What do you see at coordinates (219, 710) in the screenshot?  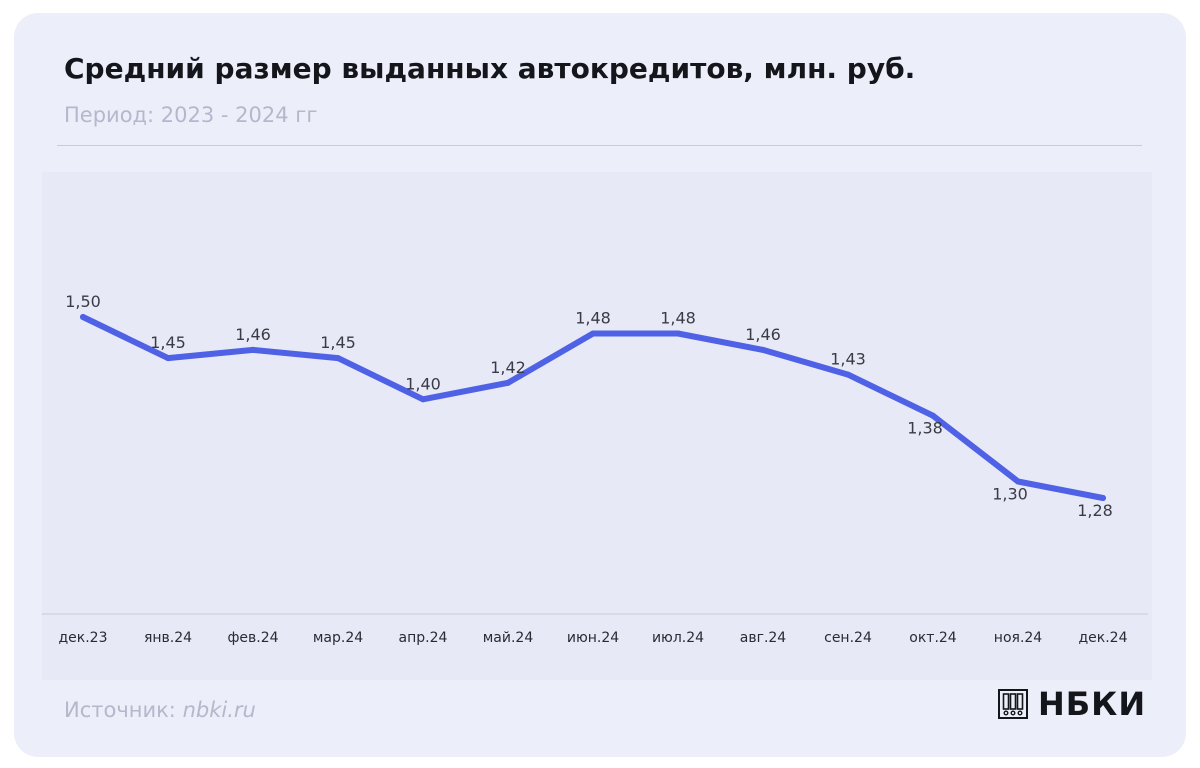 I see `source-link: nbki.ru` at bounding box center [219, 710].